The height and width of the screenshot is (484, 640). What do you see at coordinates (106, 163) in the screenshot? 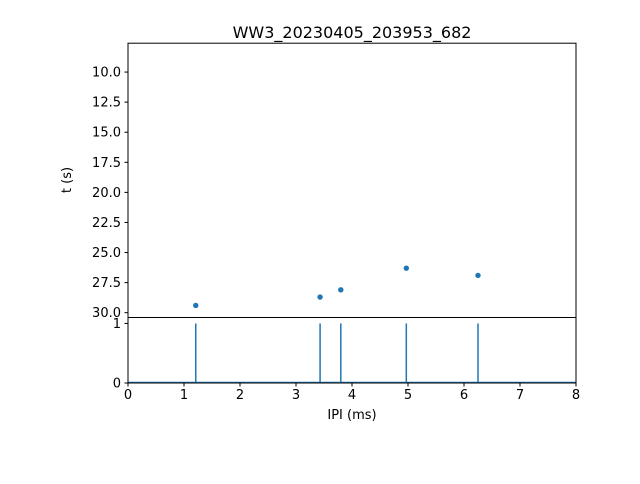
I see `y-tick-label: 17.5` at bounding box center [106, 163].